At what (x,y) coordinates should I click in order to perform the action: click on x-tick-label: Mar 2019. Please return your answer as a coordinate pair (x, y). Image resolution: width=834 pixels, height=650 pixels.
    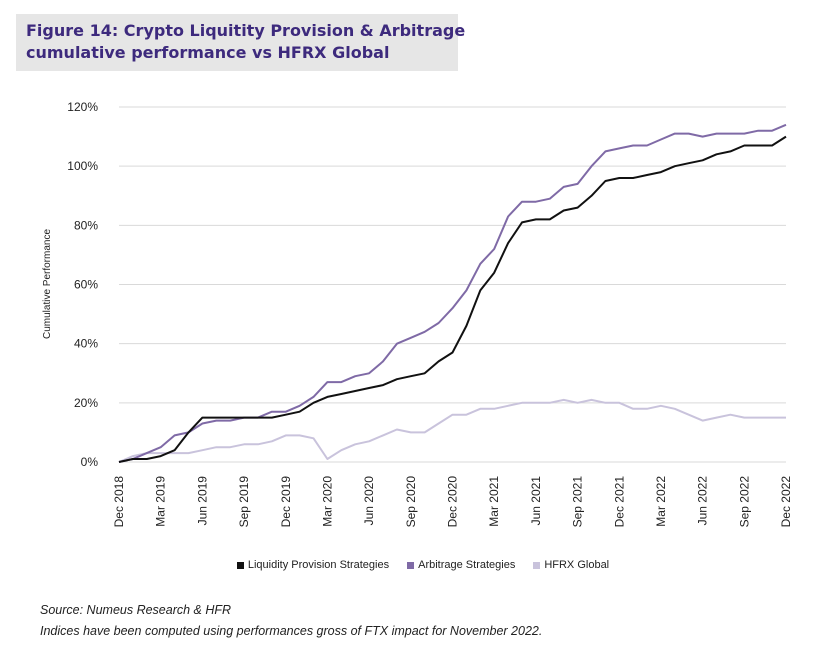
    Looking at the image, I should click on (161, 501).